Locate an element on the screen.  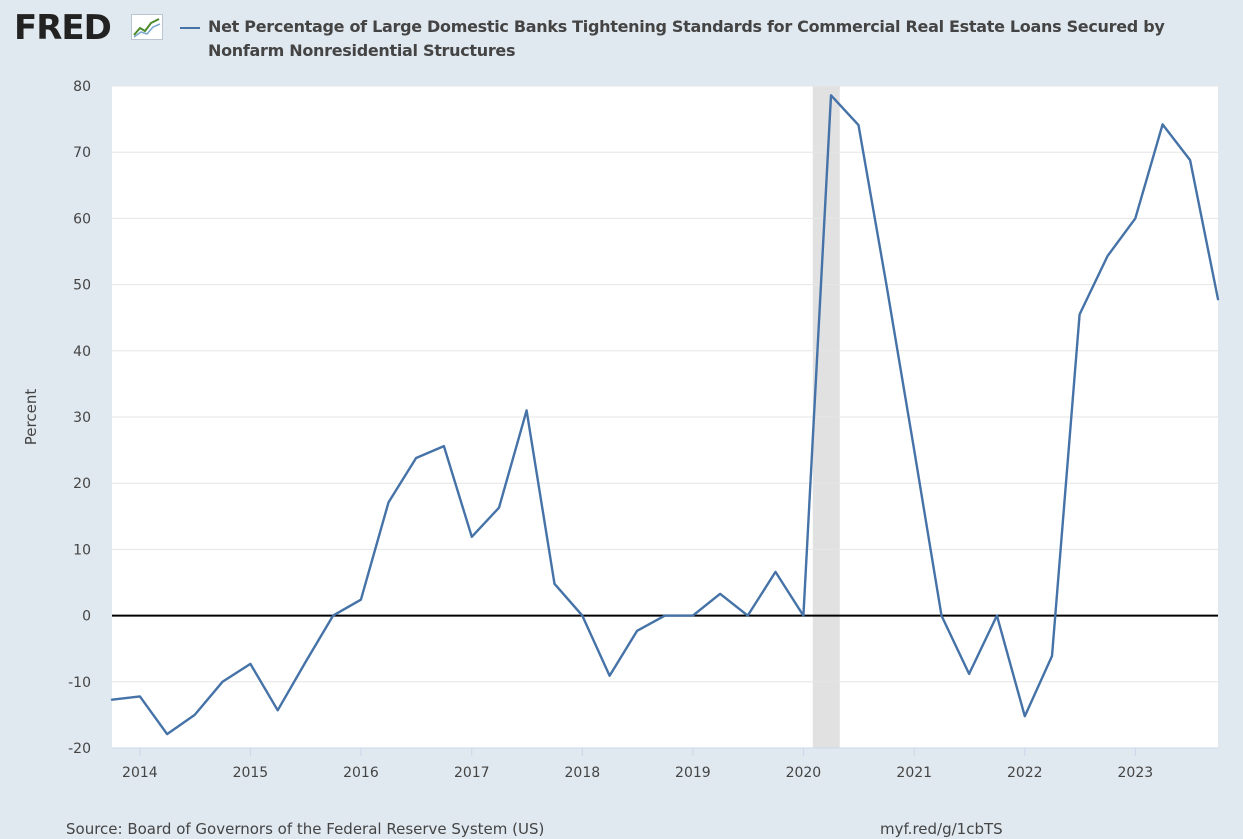
y-tick-label: 80 is located at coordinates (82, 87).